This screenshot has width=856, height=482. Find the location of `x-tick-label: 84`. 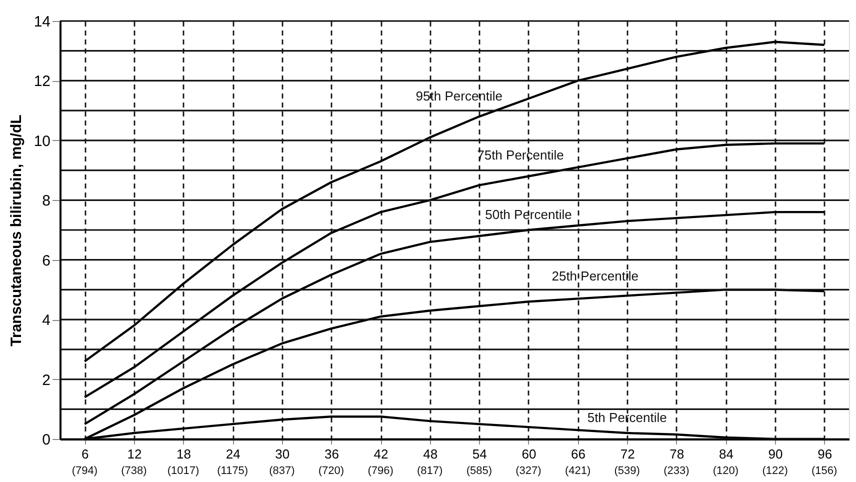

x-tick-label: 84 is located at coordinates (726, 454).